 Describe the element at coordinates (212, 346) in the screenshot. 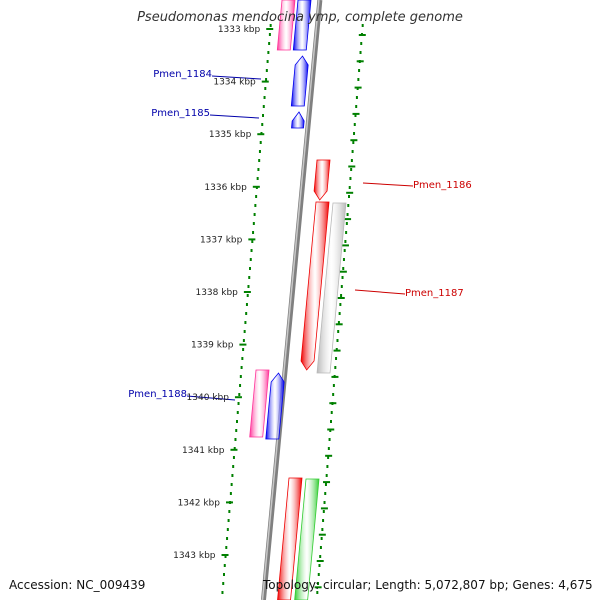

I see `kbp-label: 1339 kbp` at that location.